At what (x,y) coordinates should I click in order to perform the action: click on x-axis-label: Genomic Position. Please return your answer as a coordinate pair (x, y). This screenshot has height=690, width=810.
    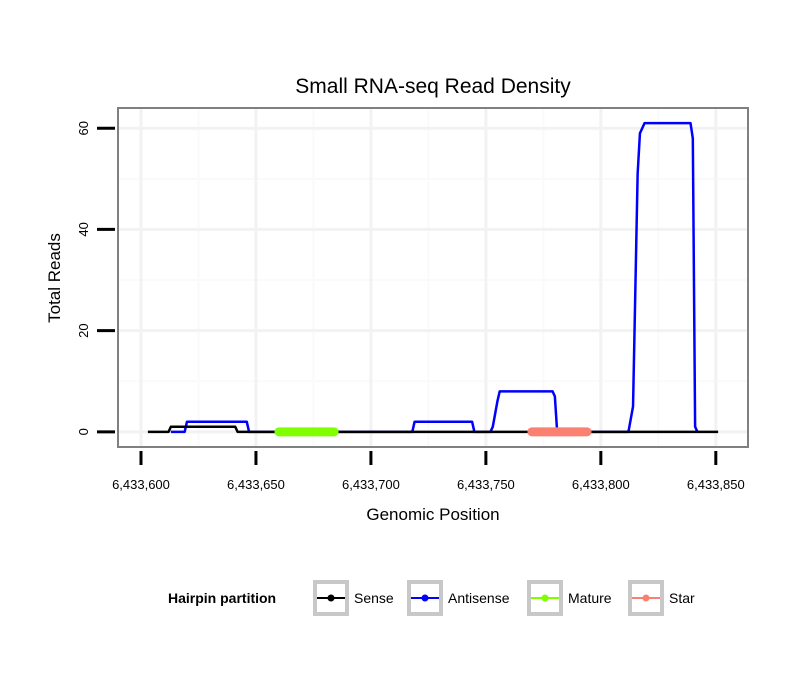
    Looking at the image, I should click on (432, 514).